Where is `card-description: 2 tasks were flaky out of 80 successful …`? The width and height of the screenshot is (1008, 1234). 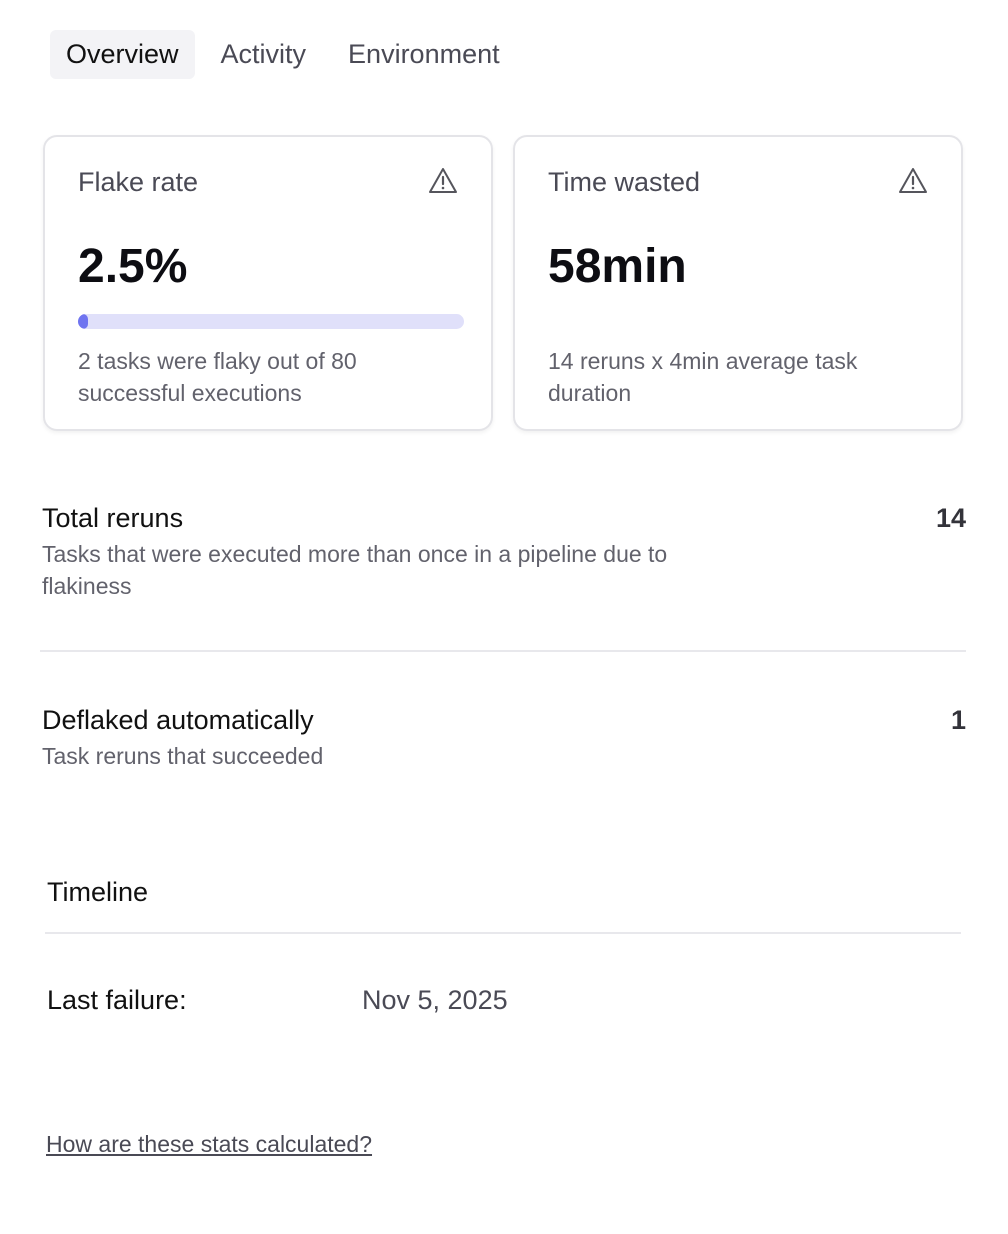 card-description: 2 tasks were flaky out of 80 successful … is located at coordinates (217, 377).